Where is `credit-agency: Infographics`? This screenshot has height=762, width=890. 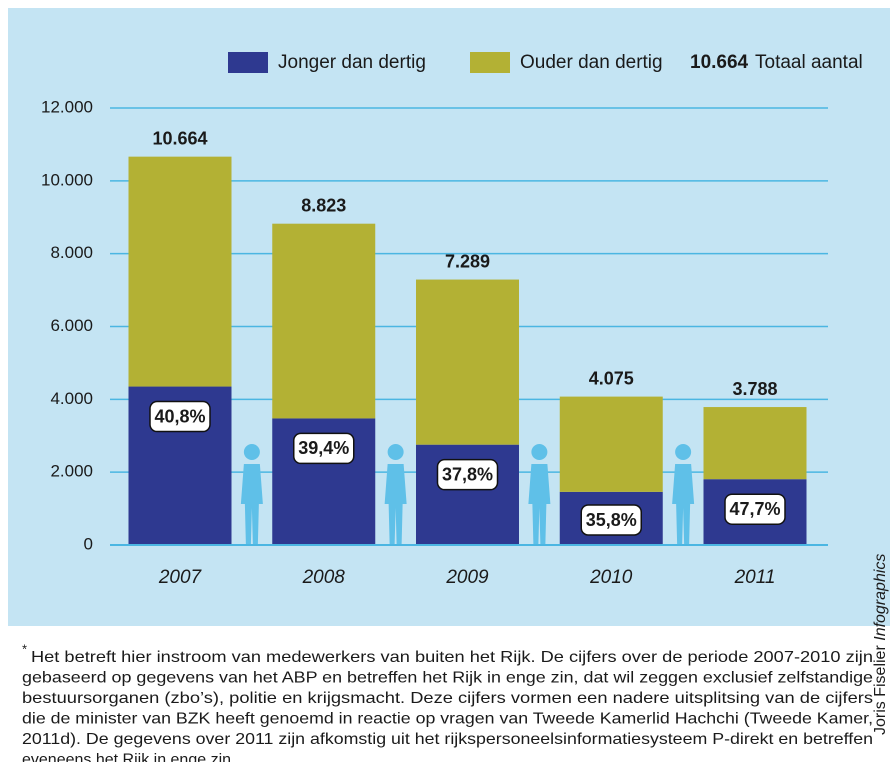 credit-agency: Infographics is located at coordinates (880, 597).